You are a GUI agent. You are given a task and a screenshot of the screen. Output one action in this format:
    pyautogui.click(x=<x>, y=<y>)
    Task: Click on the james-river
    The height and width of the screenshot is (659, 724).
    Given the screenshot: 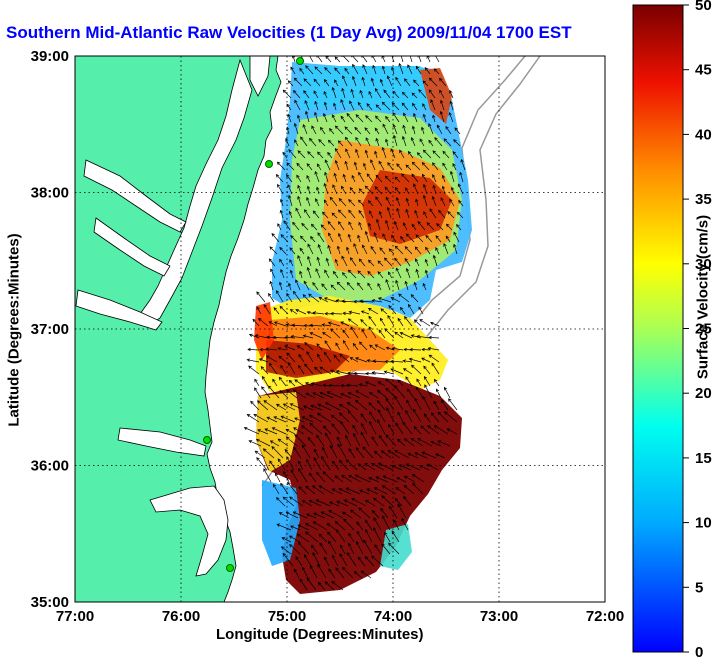 What is the action you would take?
    pyautogui.click(x=119, y=310)
    